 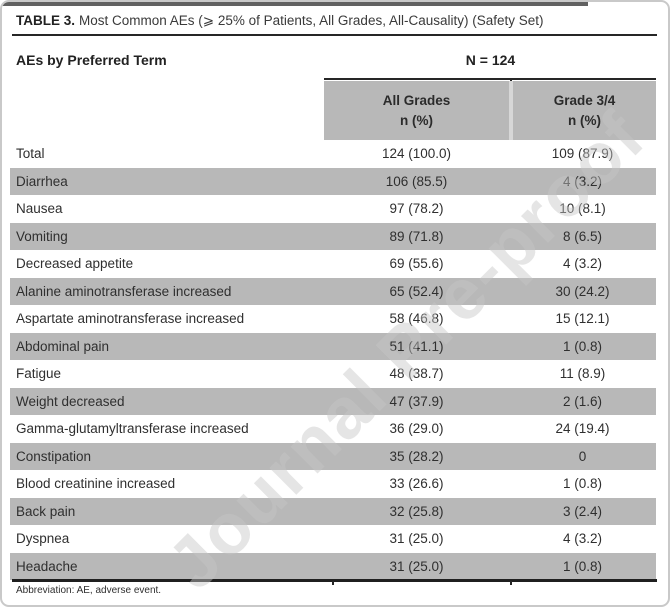 What do you see at coordinates (295, 4) in the screenshot?
I see `top-crop-strip` at bounding box center [295, 4].